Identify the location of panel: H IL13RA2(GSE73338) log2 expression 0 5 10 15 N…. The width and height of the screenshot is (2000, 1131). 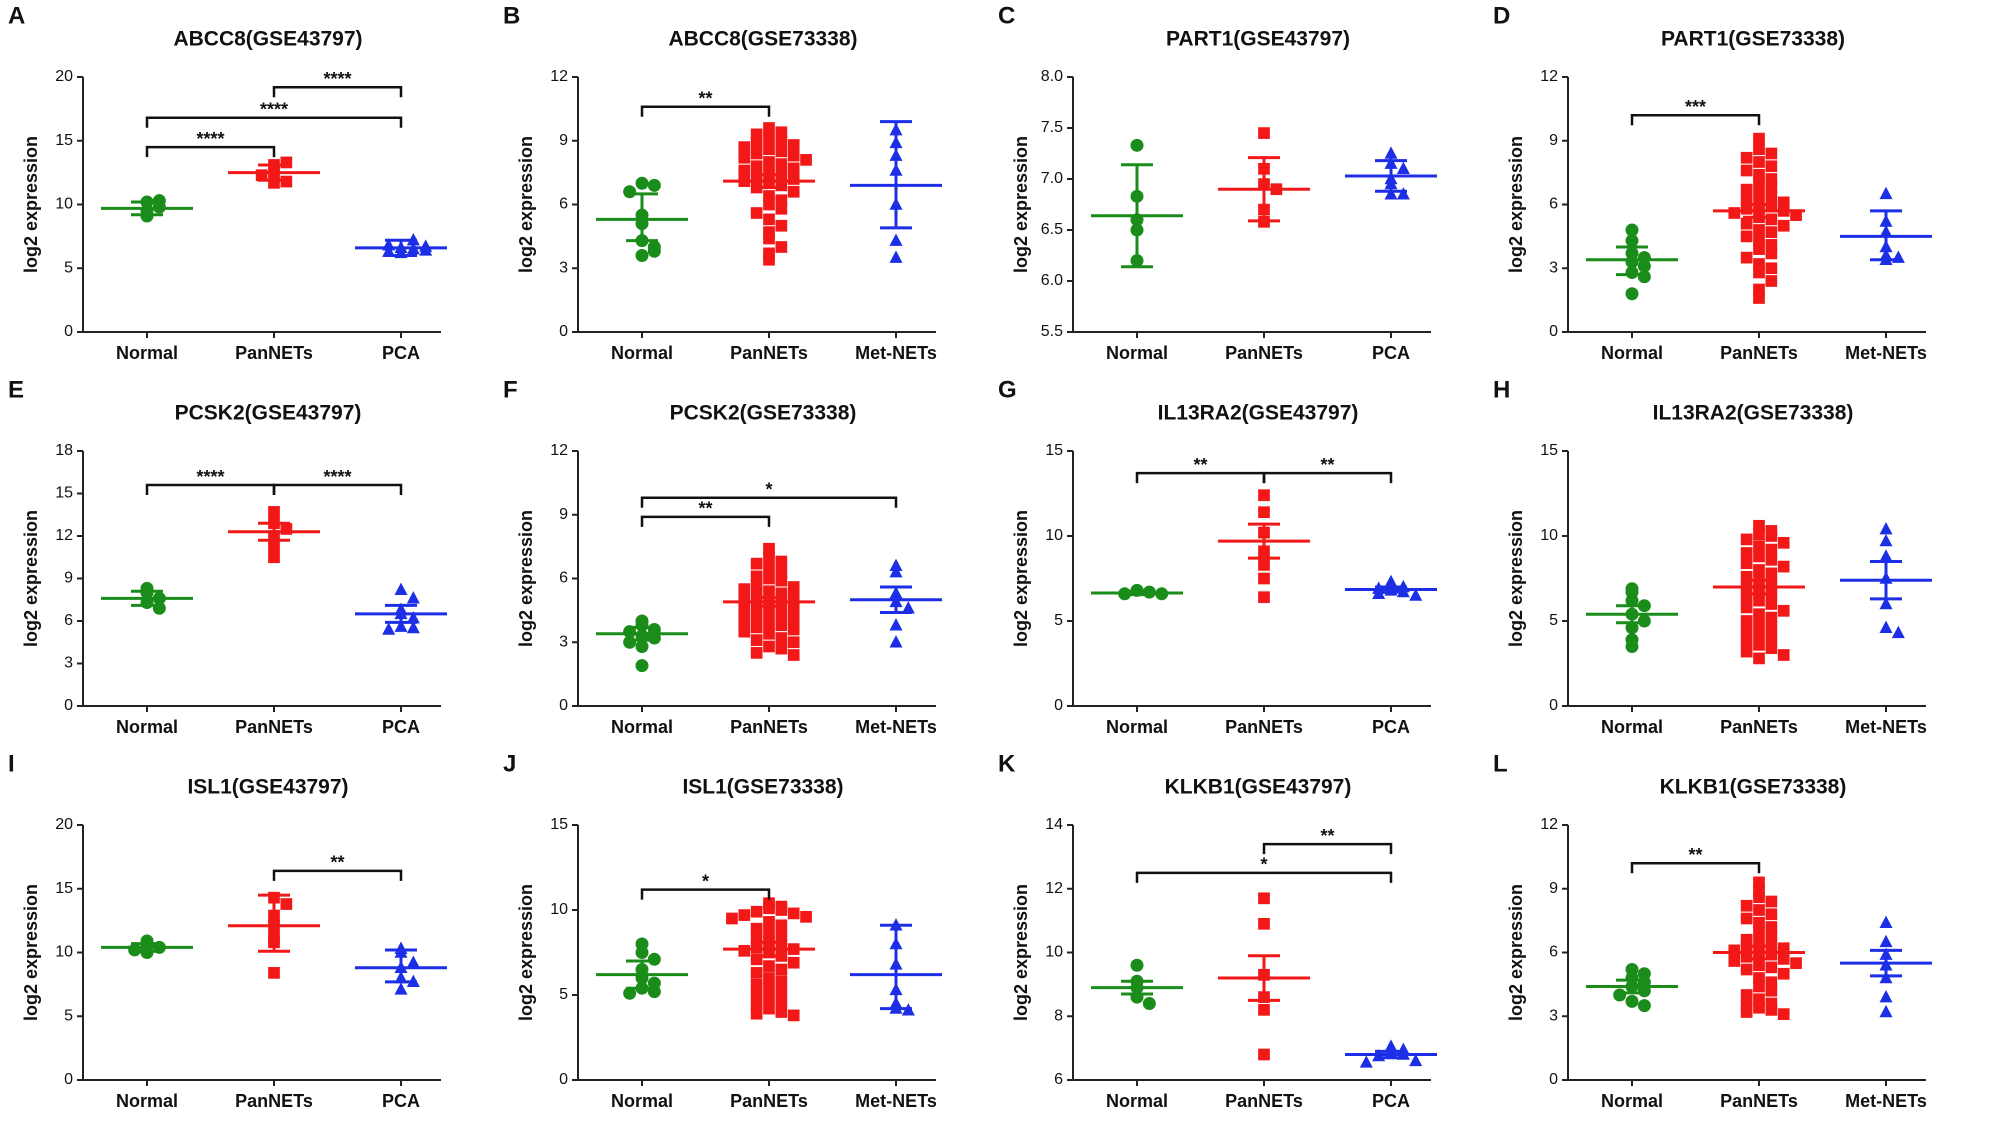
(1712, 556).